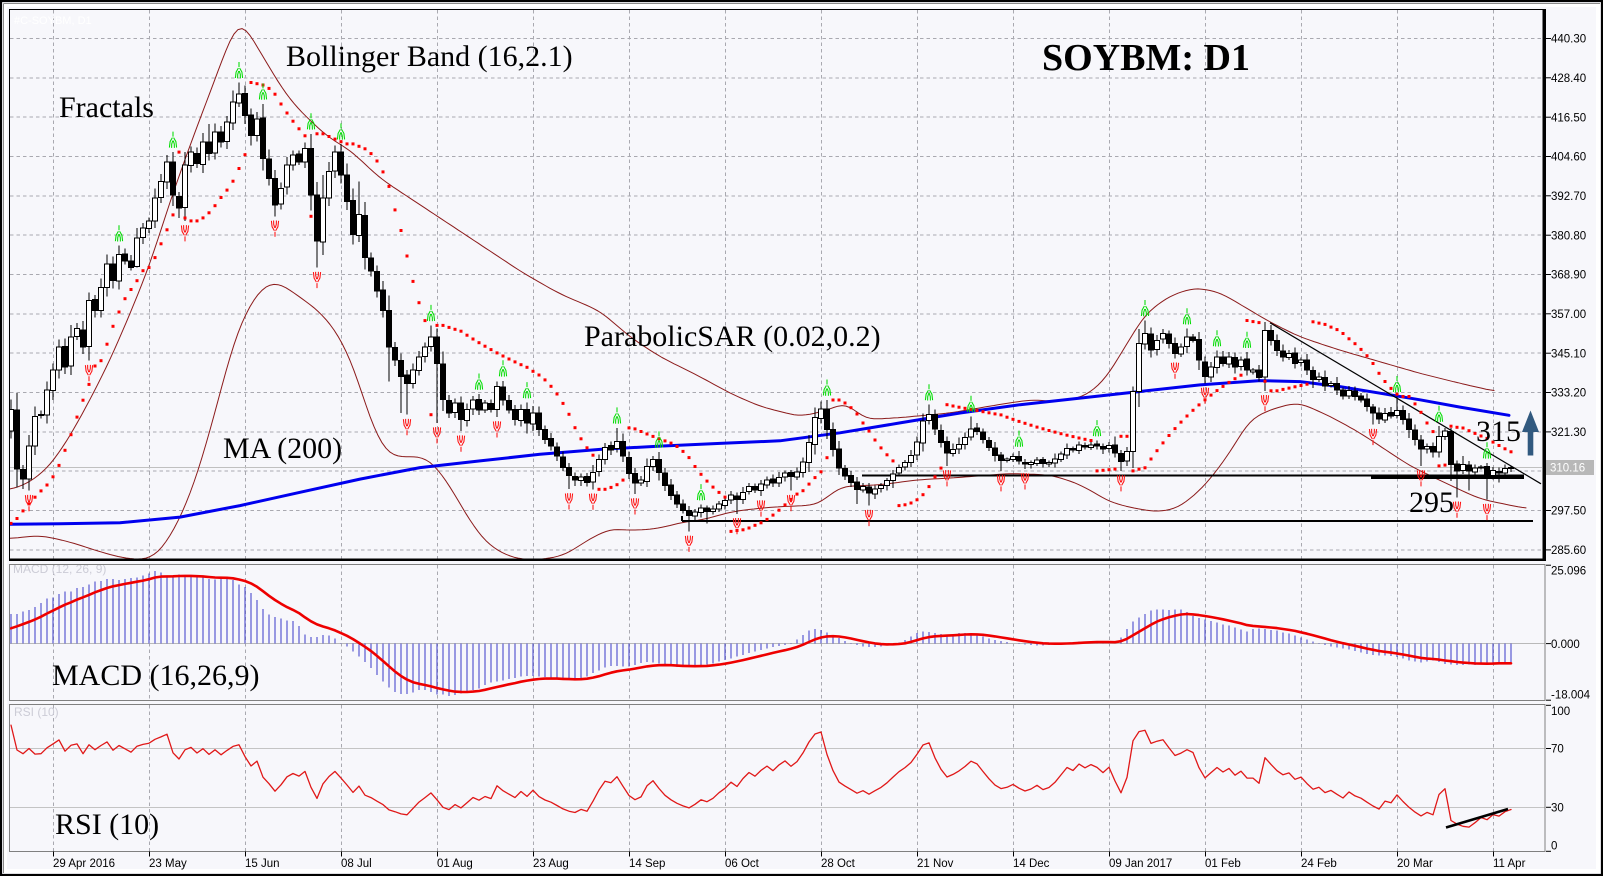 The height and width of the screenshot is (881, 1603). I want to click on svg-text: 01 Feb, so click(1223, 864).